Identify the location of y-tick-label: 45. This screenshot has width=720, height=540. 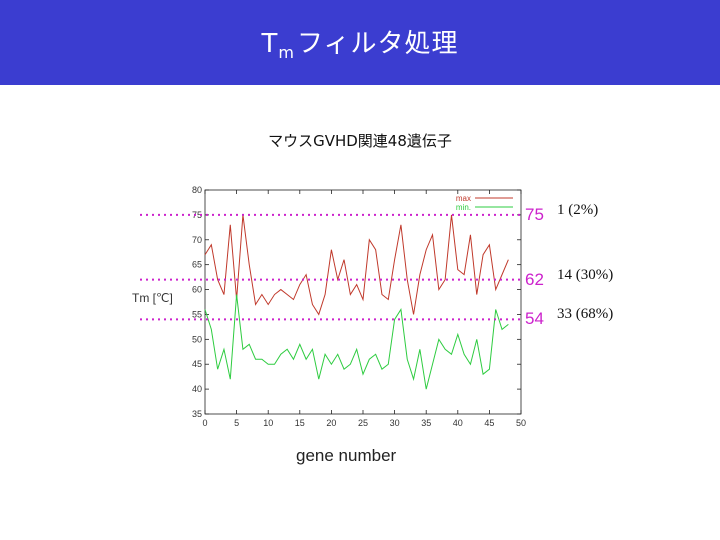
(197, 364).